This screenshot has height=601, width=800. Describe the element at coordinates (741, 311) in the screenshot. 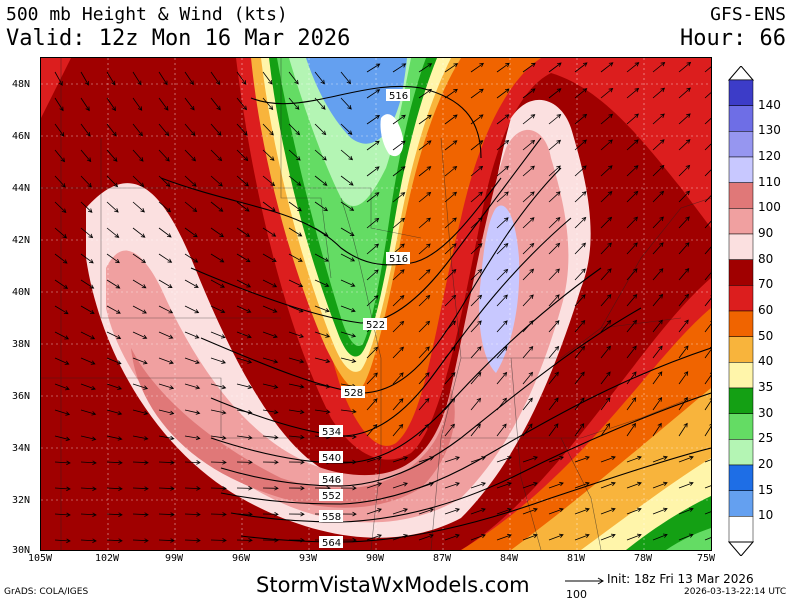

I see `wind-speed-colorbar` at that location.